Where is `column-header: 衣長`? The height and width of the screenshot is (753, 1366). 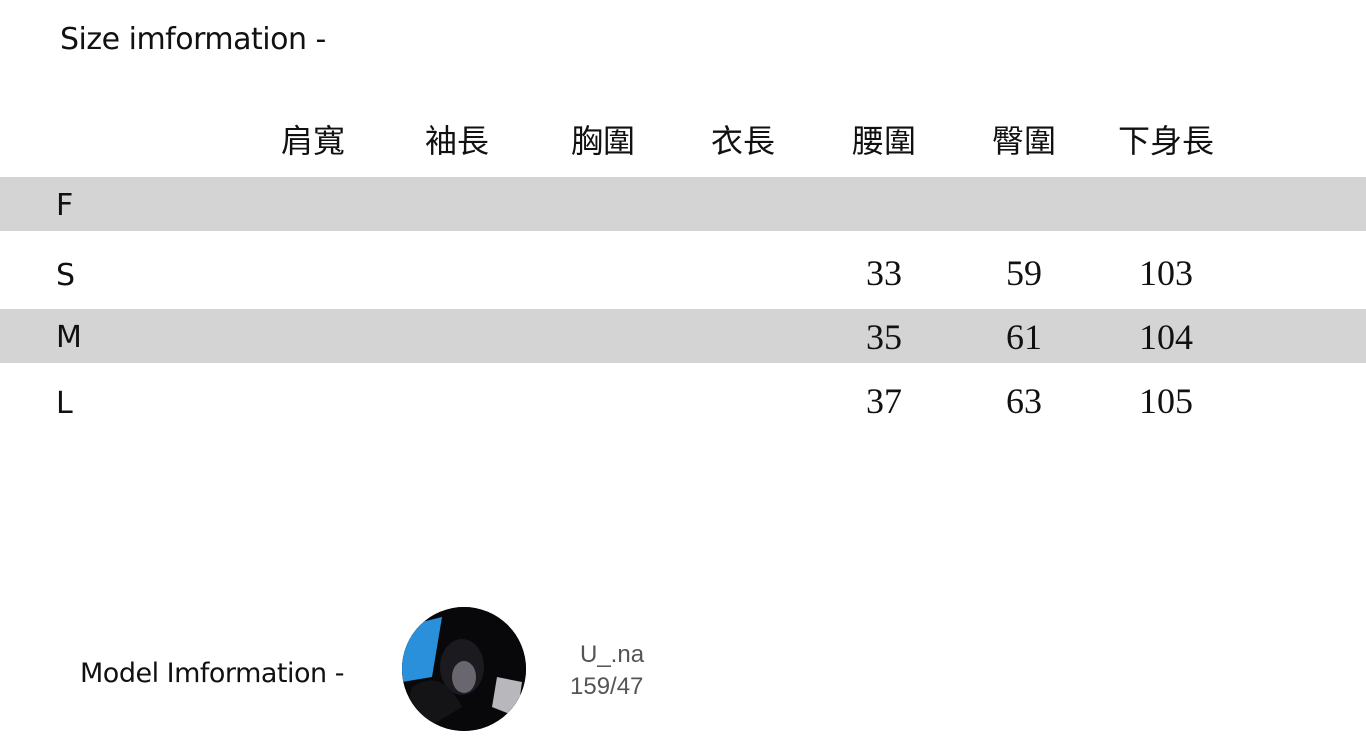
column-header: 衣長 is located at coordinates (742, 141).